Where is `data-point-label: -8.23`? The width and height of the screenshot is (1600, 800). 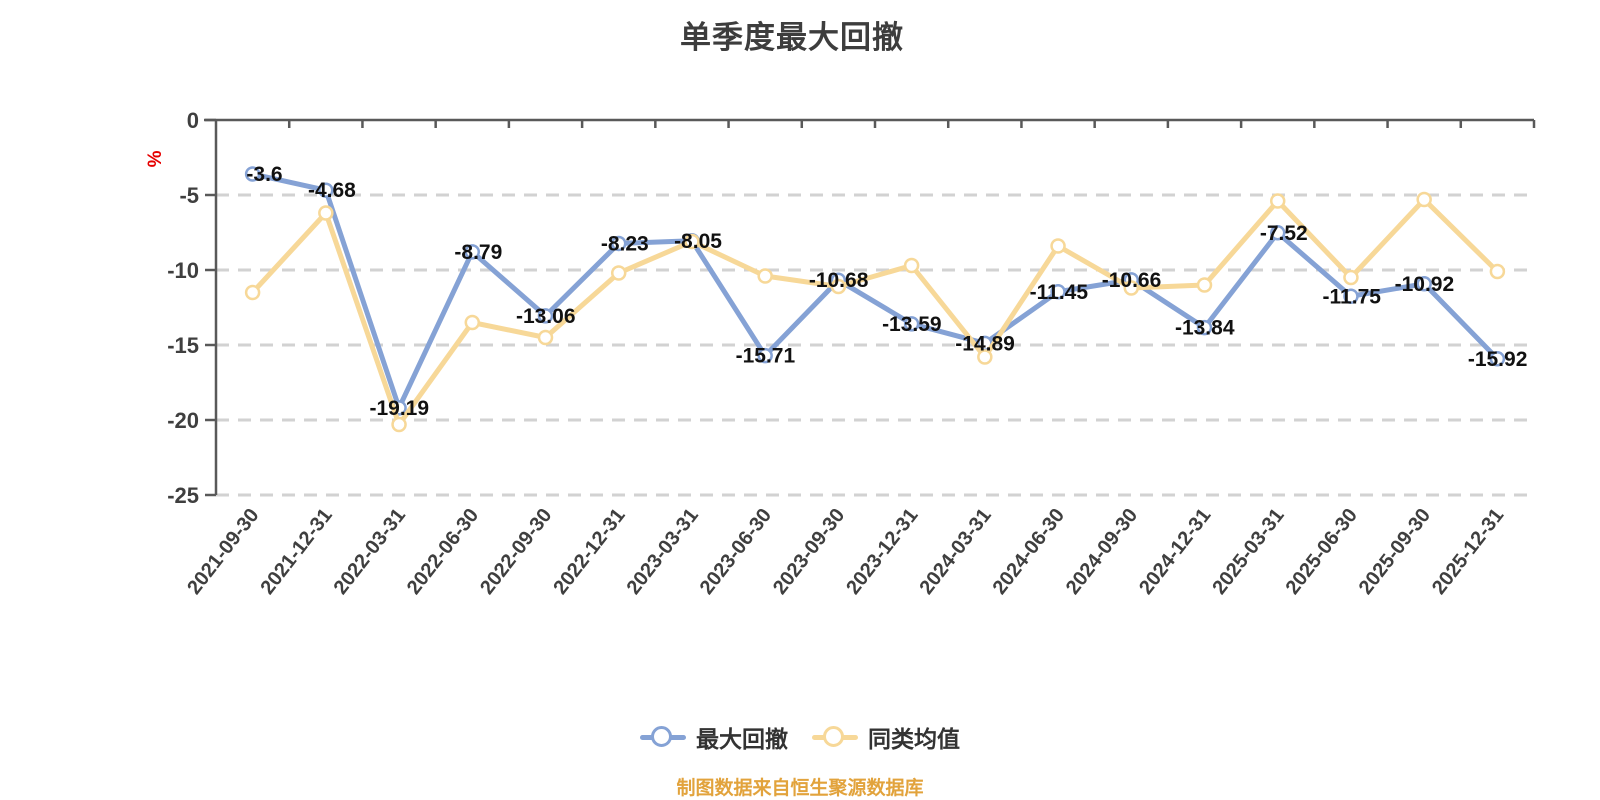
data-point-label: -8.23 is located at coordinates (625, 243).